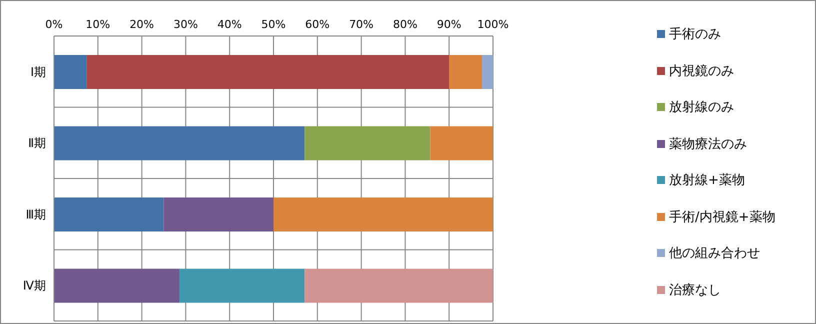 This screenshot has width=816, height=324. What do you see at coordinates (722, 217) in the screenshot?
I see `legend-label: 手術/内視鏡+薬物` at bounding box center [722, 217].